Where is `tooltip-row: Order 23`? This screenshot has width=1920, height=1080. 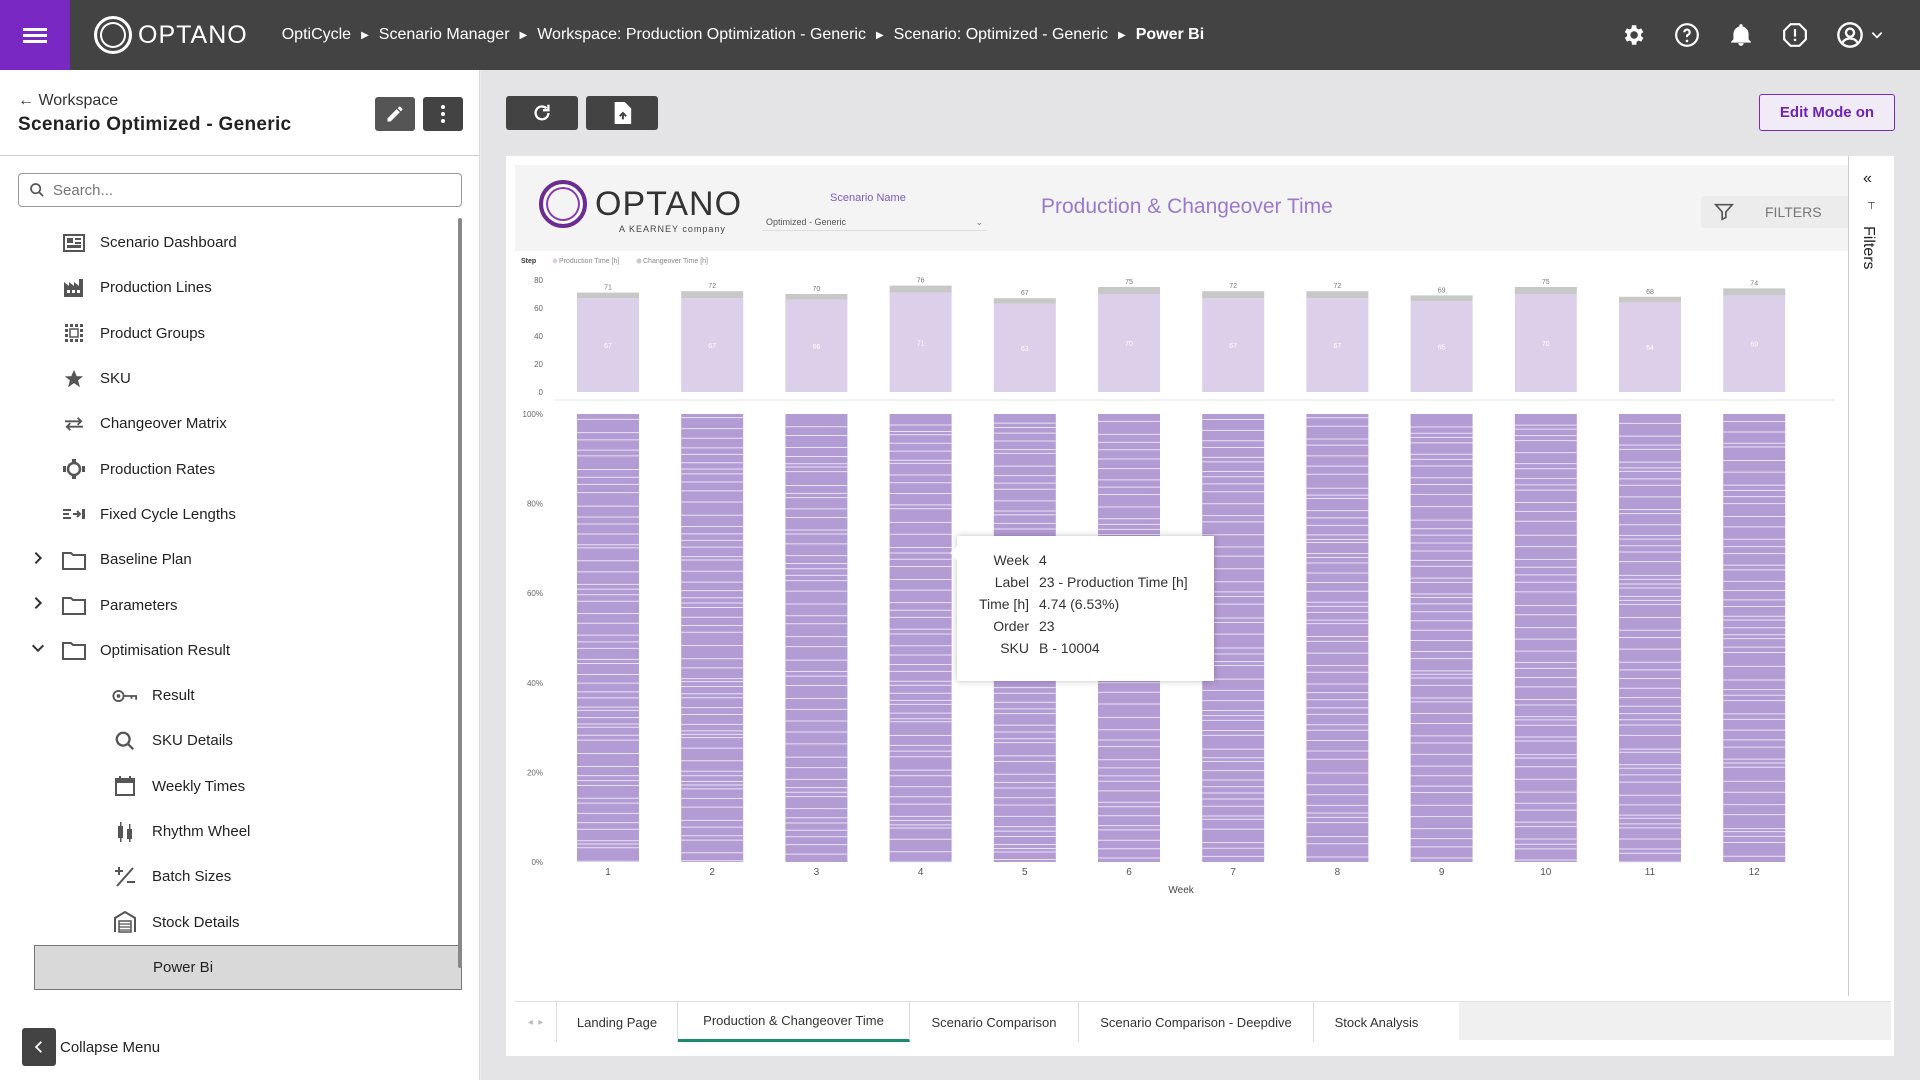 tooltip-row: Order 23 is located at coordinates (1085, 628).